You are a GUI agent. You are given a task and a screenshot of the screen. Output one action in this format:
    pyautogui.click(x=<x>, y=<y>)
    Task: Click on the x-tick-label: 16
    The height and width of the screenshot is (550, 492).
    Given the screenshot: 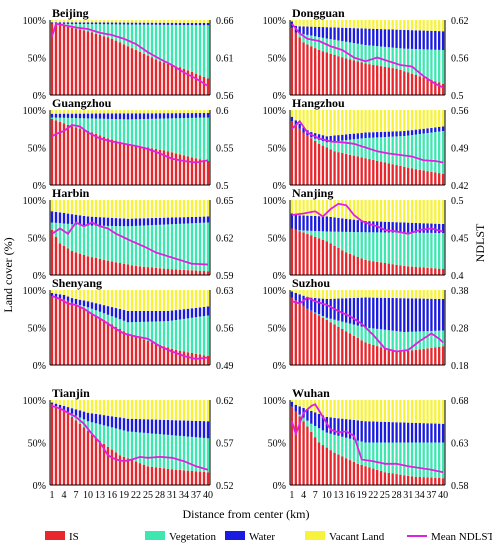 What is the action you would take?
    pyautogui.click(x=112, y=495)
    